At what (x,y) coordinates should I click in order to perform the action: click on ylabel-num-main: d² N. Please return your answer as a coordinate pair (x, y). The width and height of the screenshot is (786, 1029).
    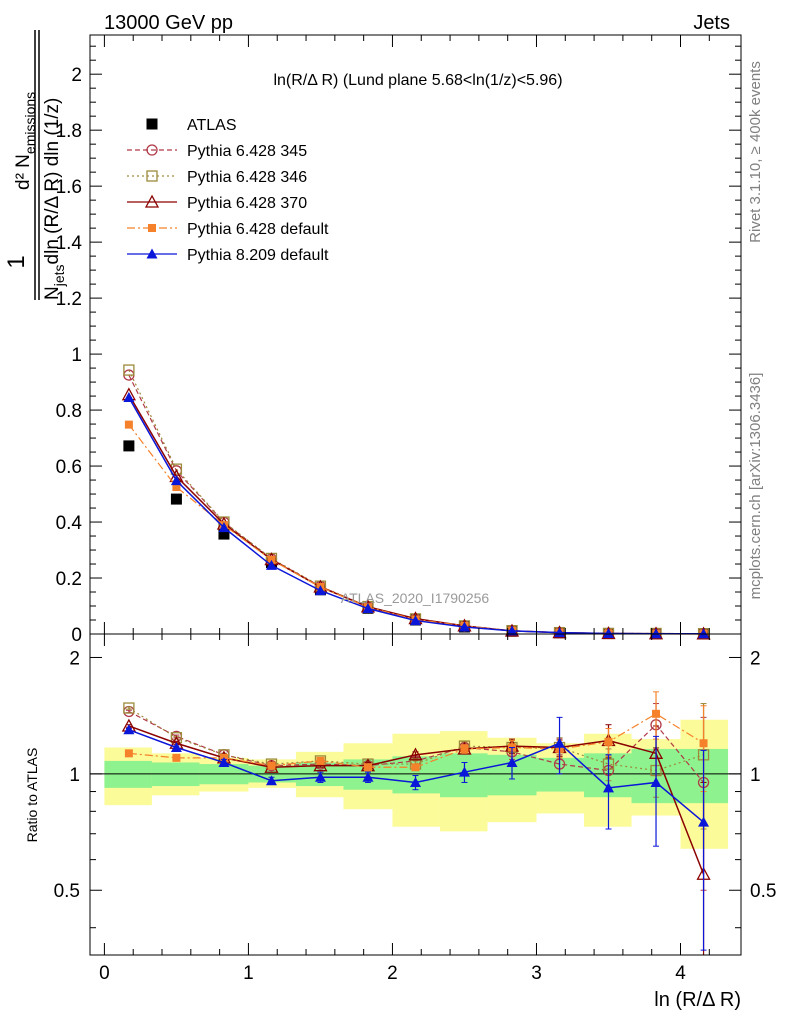
    Looking at the image, I should click on (23, 172).